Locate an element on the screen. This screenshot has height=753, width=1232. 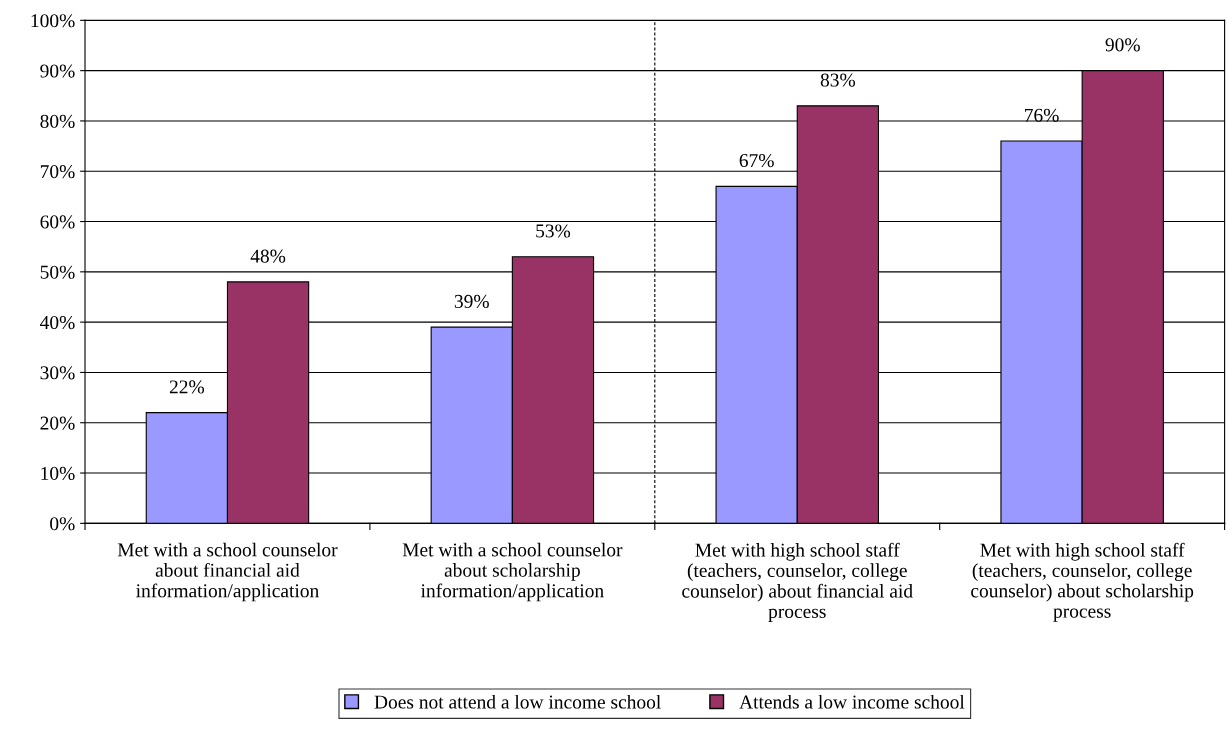
data-label: 90% is located at coordinates (1122, 45).